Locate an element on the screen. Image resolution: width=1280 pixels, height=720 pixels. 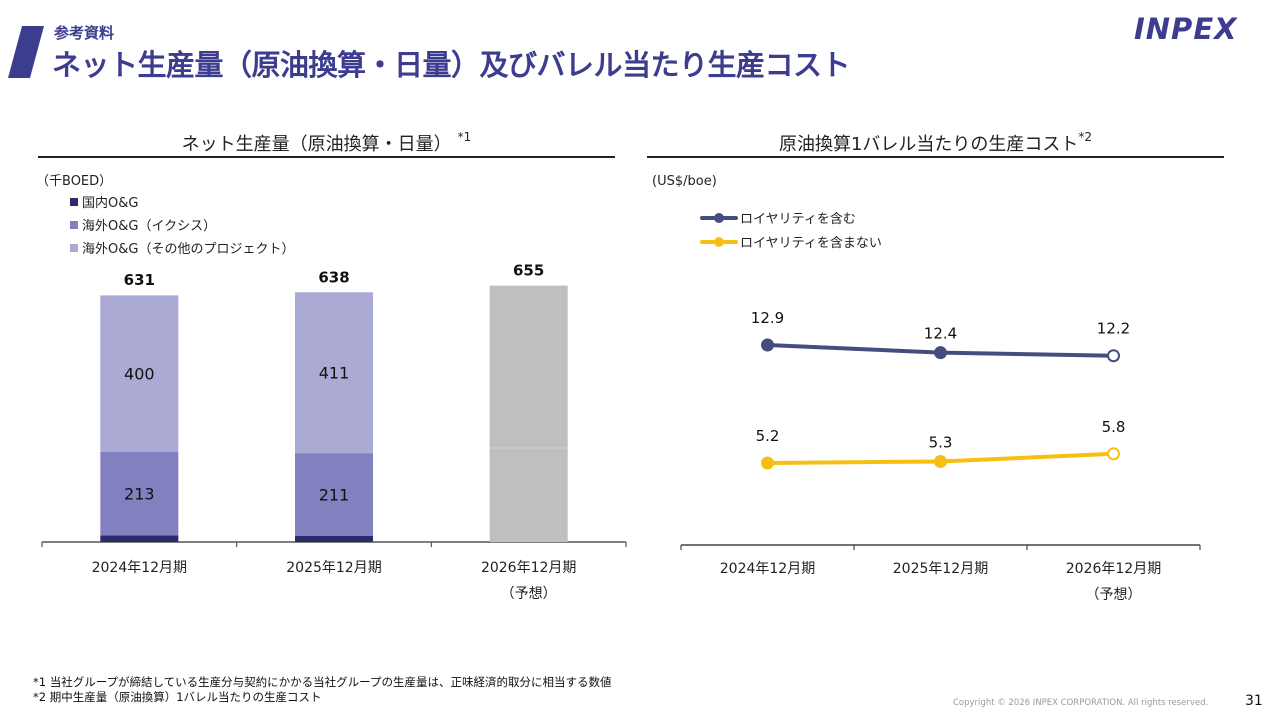
cost-unit-label: (US$/boe) is located at coordinates (684, 181).